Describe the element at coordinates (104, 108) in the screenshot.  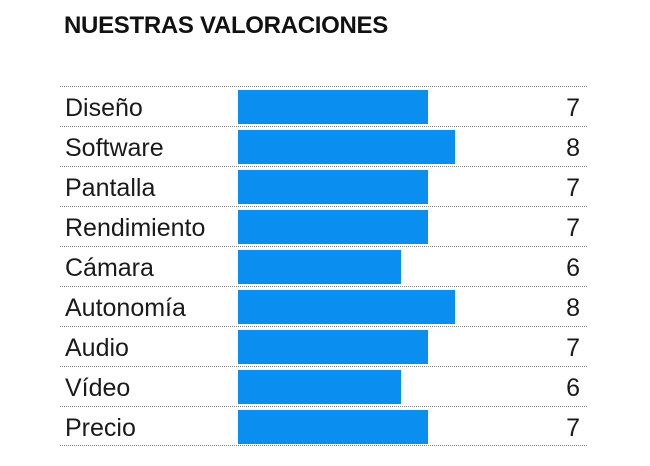
I see `category-label: Diseño` at that location.